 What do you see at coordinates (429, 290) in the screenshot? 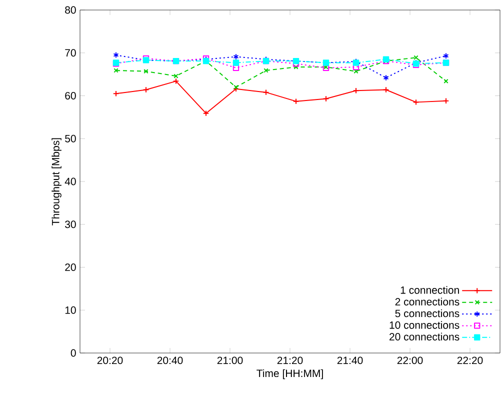
I see `legend-label: 1 connection` at bounding box center [429, 290].